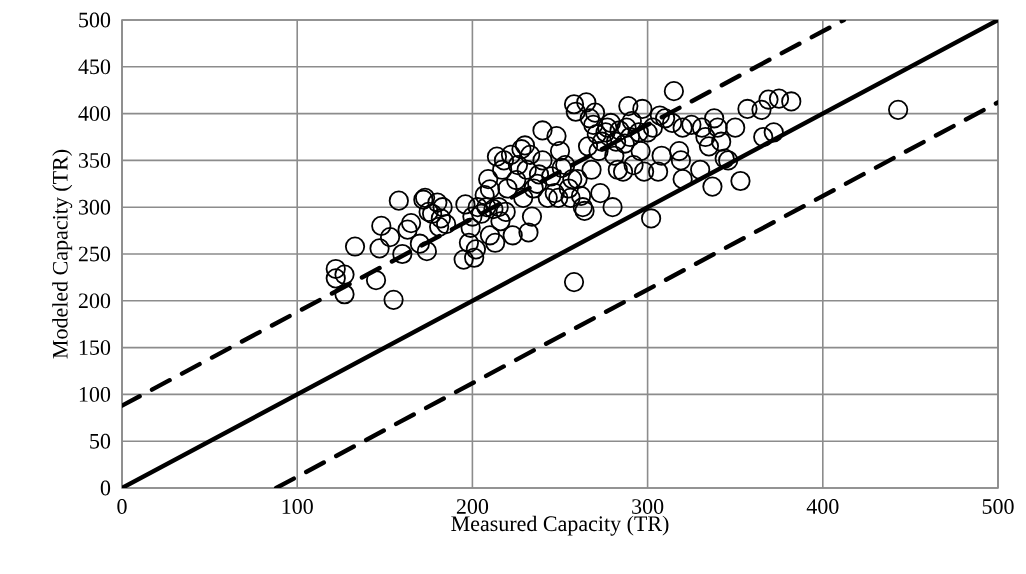 The width and height of the screenshot is (1026, 574). What do you see at coordinates (94, 301) in the screenshot?
I see `y-tick-label: 200` at bounding box center [94, 301].